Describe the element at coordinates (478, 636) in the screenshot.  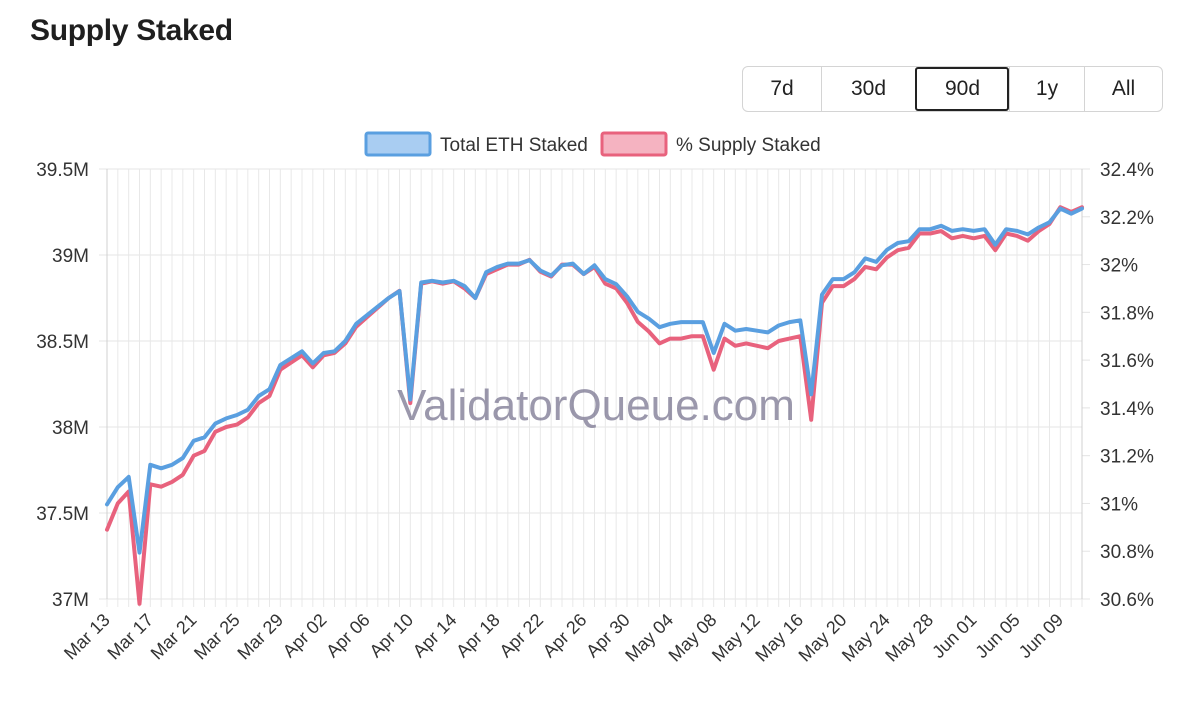
I see `x-tick-label: Apr 18` at that location.